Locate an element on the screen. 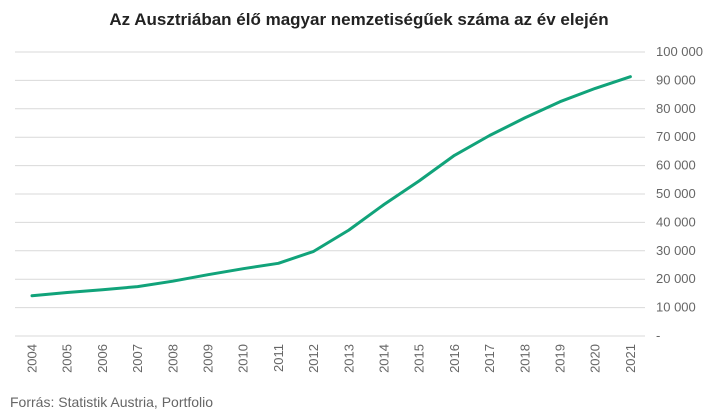 The image size is (718, 415). source-note: Forrás: Statistik Austria, Portfolio is located at coordinates (112, 402).